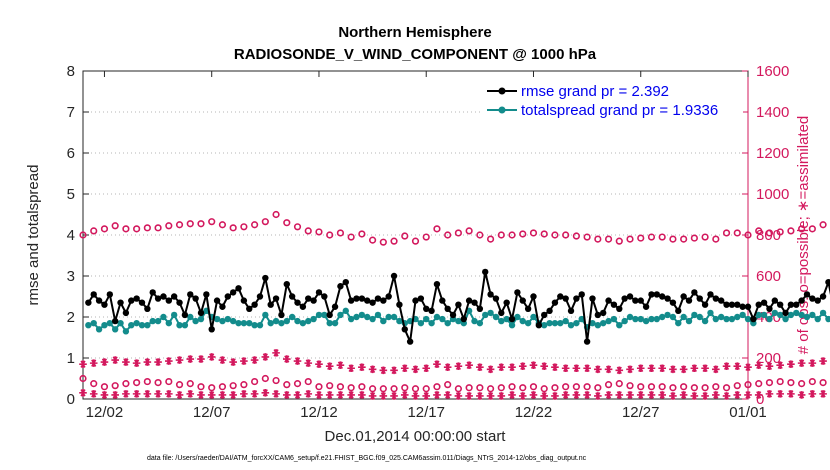  I want to click on chart-title: Northern Hemisphere, so click(414, 32).